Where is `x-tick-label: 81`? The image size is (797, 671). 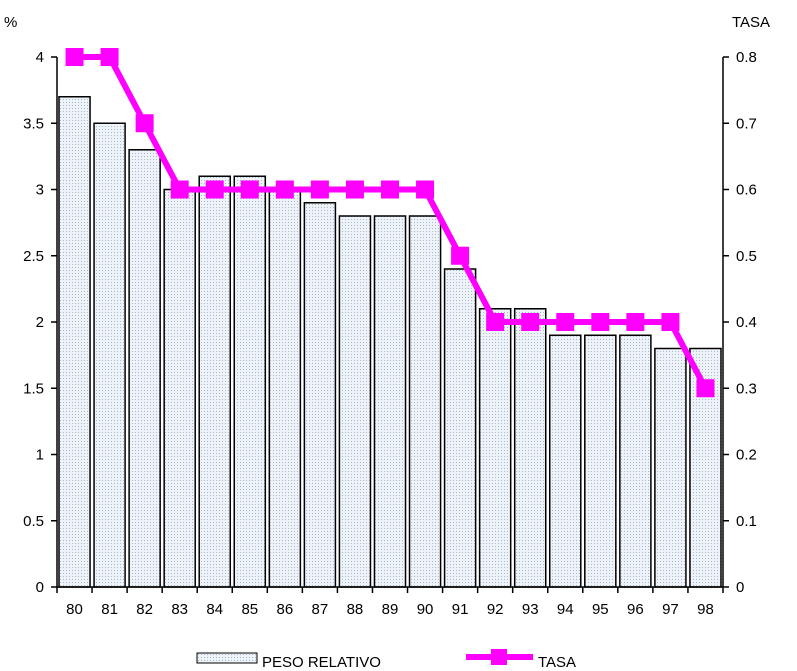 x-tick-label: 81 is located at coordinates (109, 609).